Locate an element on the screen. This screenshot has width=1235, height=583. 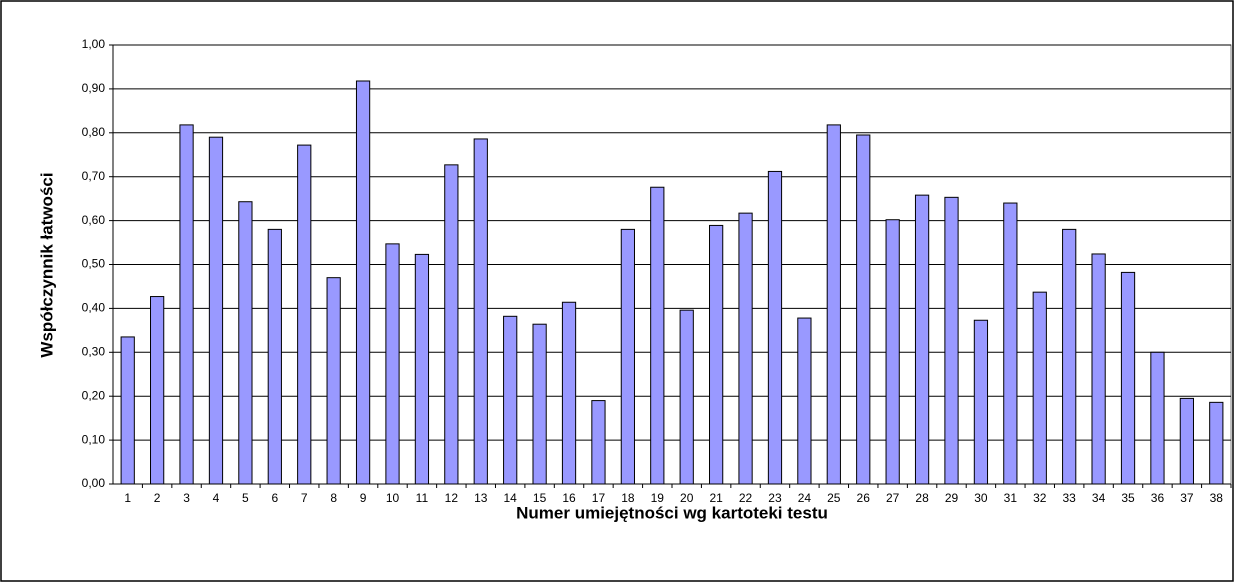
x-tick-label: 36 is located at coordinates (1158, 498).